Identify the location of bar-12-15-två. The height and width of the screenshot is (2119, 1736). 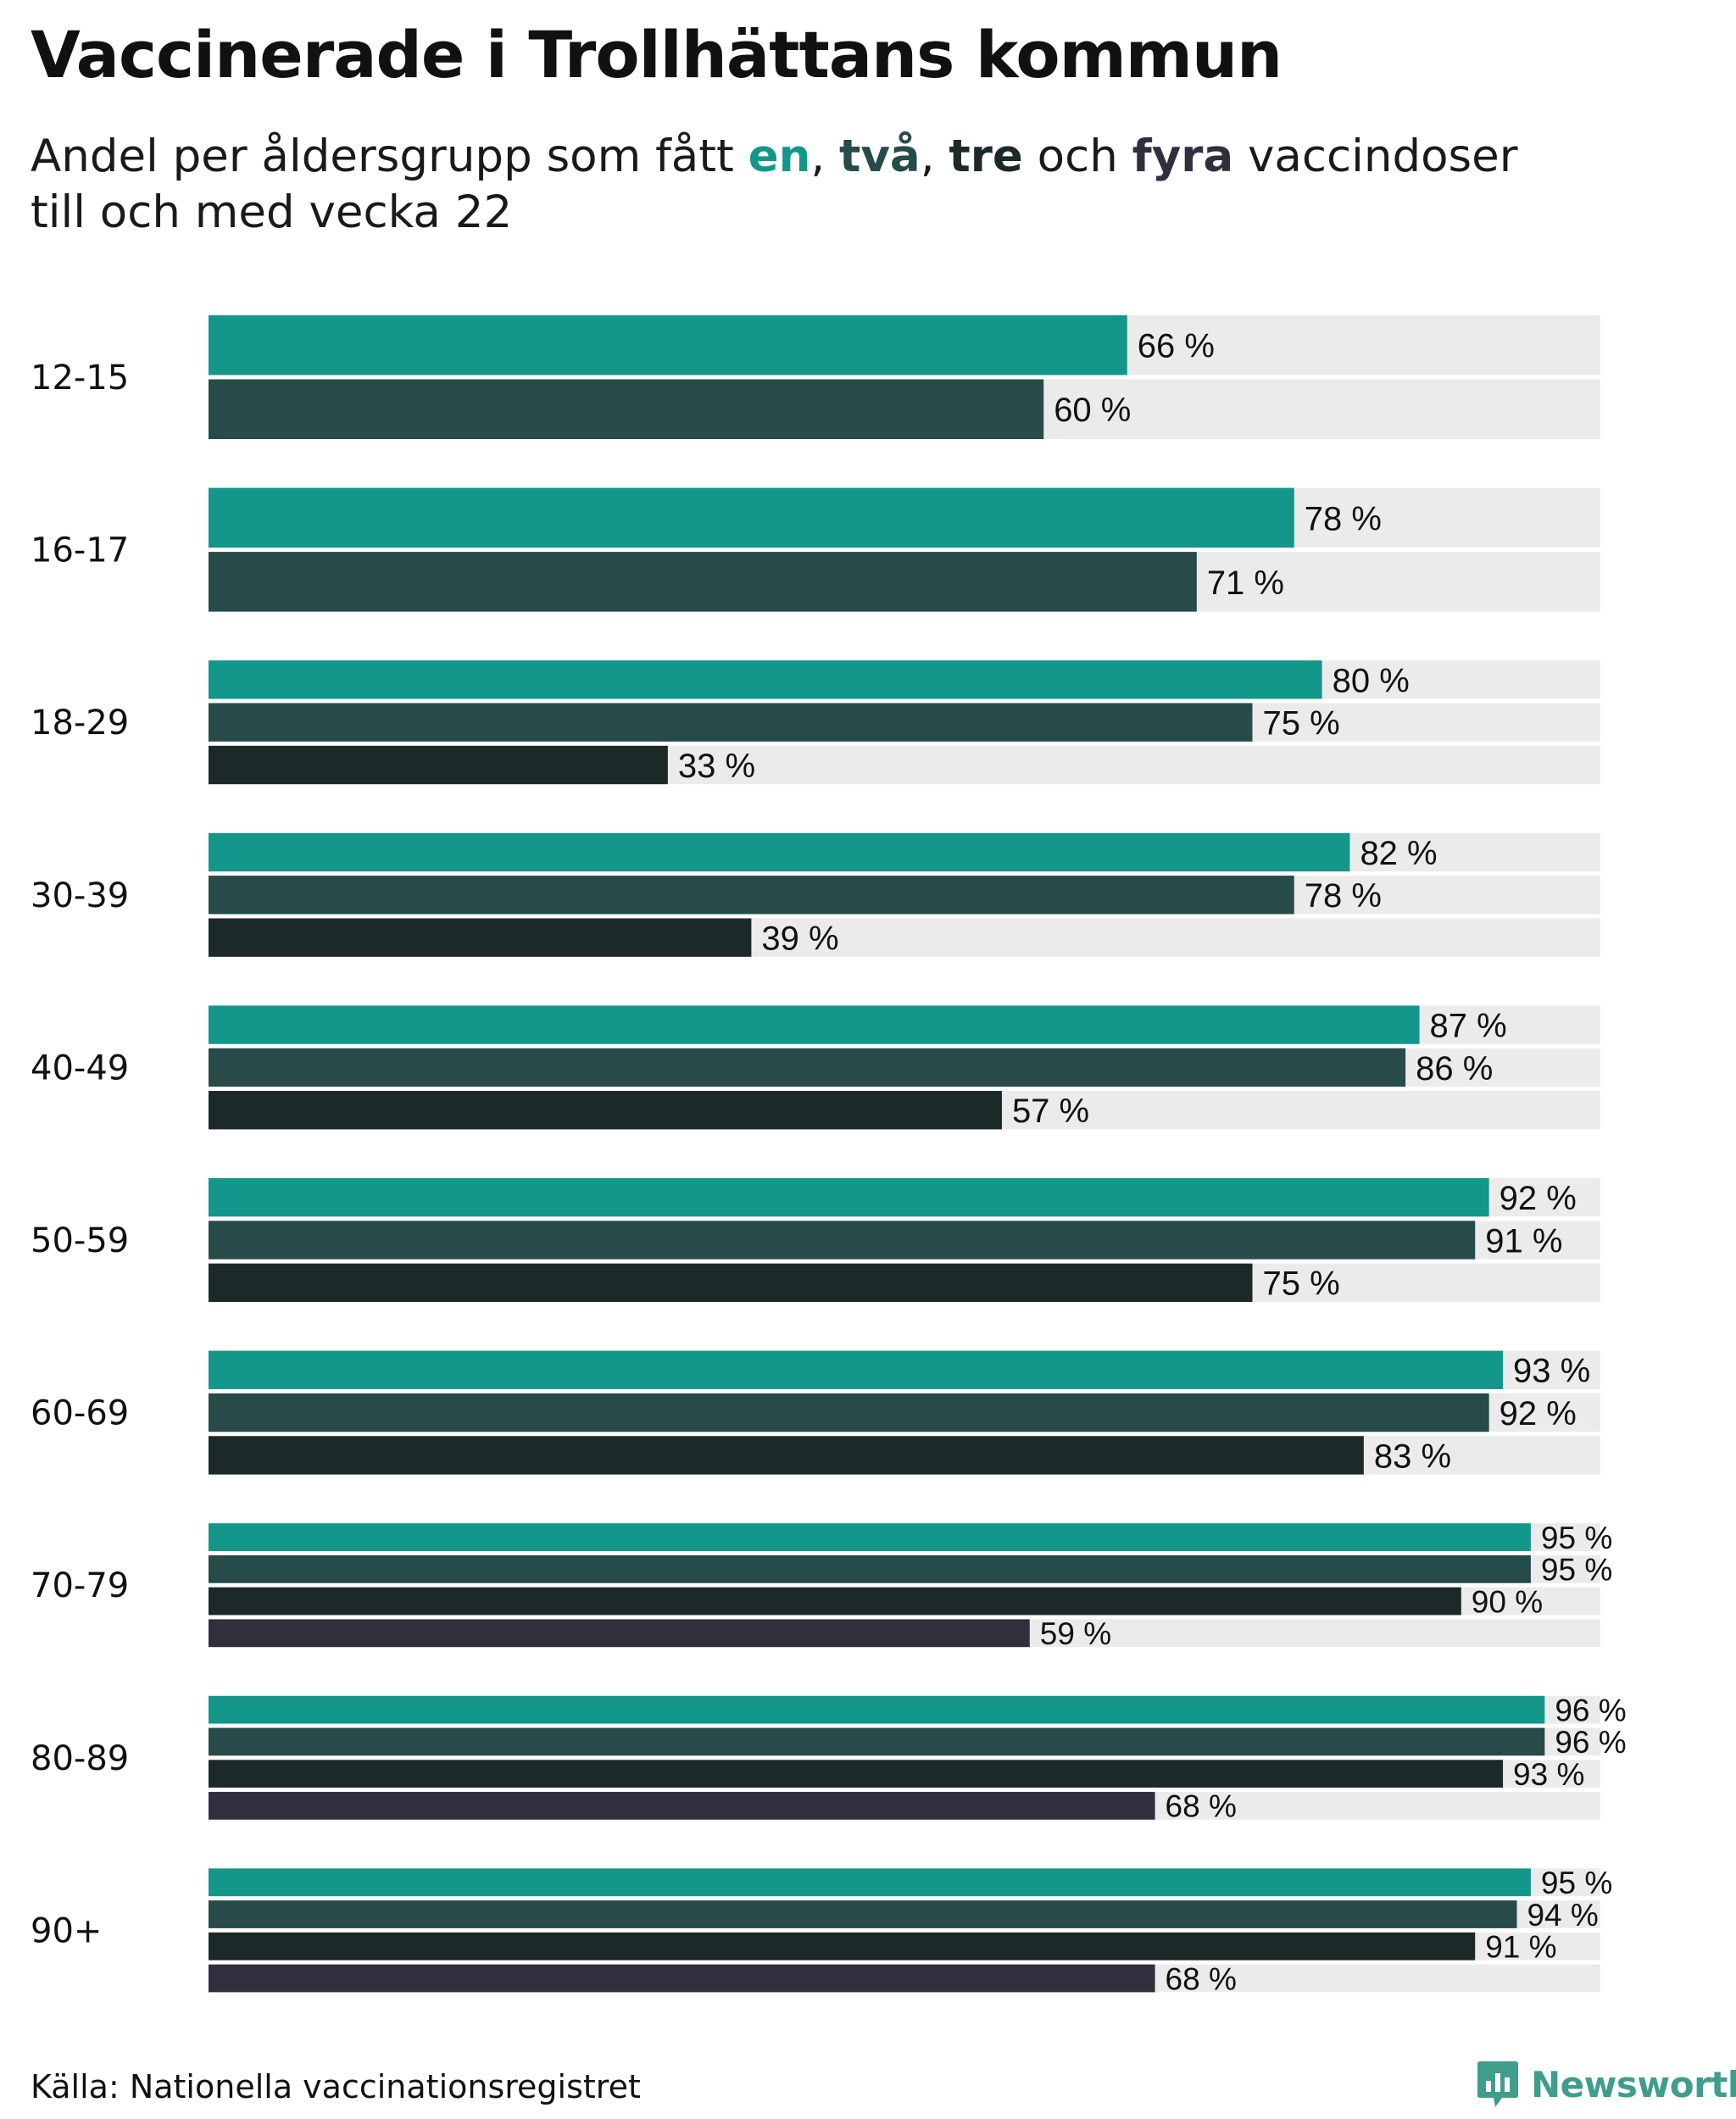
(626, 409).